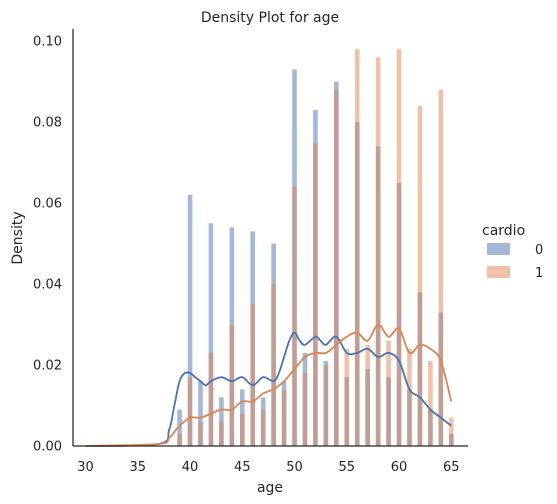  What do you see at coordinates (294, 467) in the screenshot?
I see `x-tick-label: 50` at bounding box center [294, 467].